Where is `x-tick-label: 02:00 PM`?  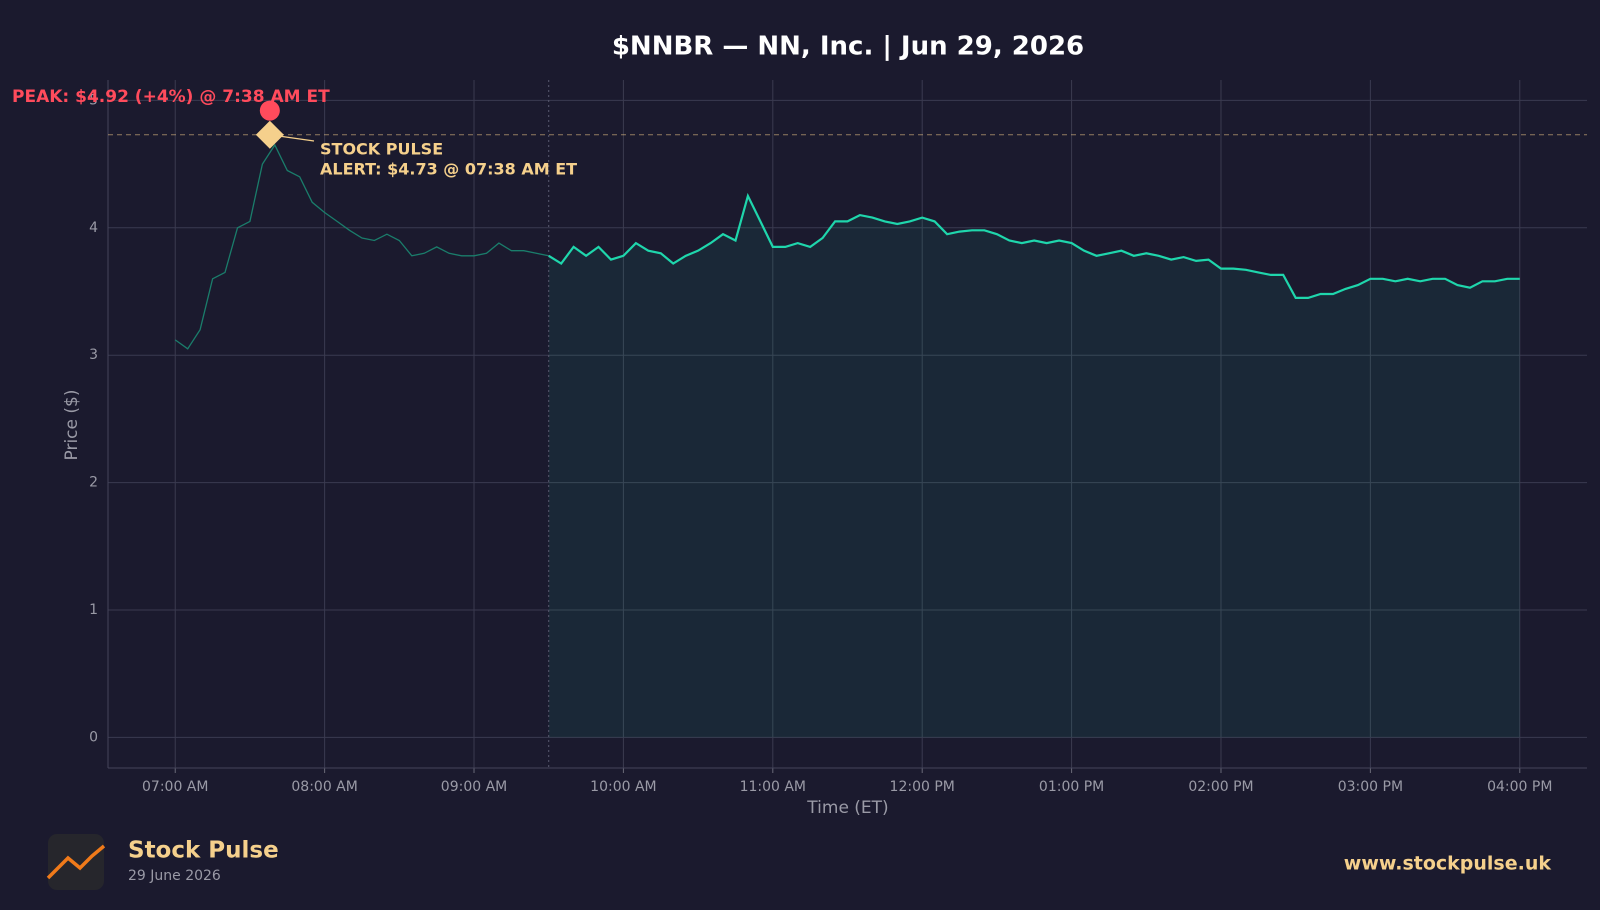
x-tick-label: 02:00 PM is located at coordinates (1220, 787).